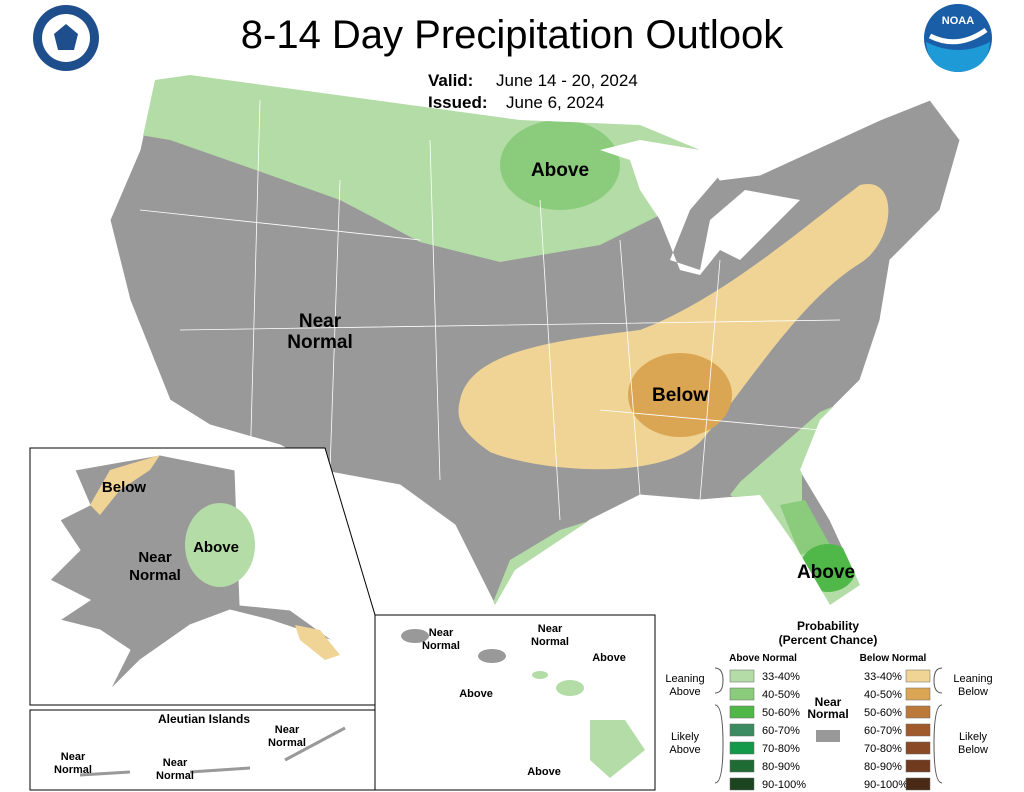 This screenshot has width=1024, height=792. What do you see at coordinates (958, 21) in the screenshot?
I see `svg-text: NOAA` at bounding box center [958, 21].